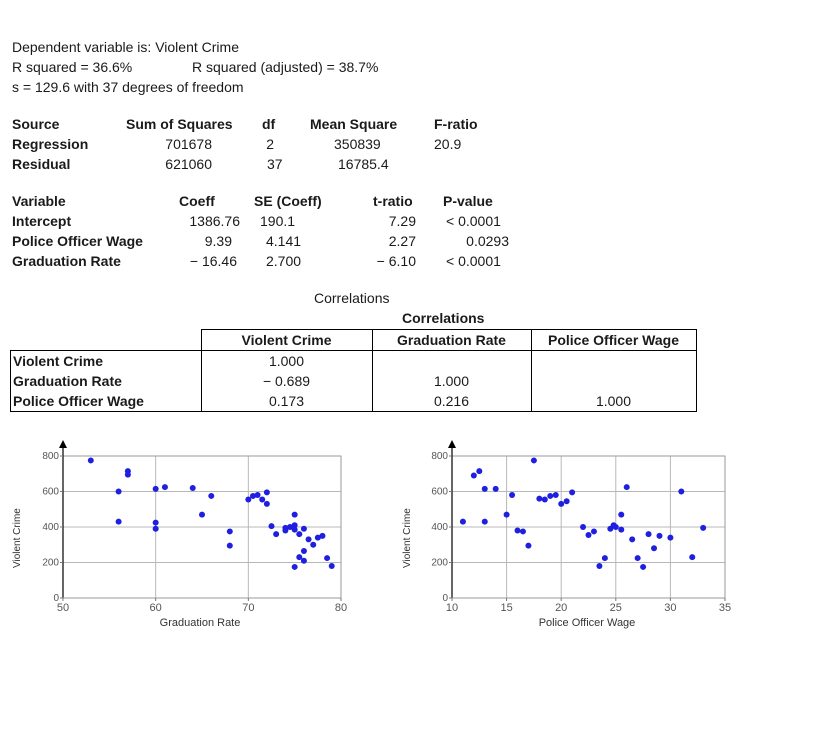 This screenshot has width=816, height=736. What do you see at coordinates (393, 201) in the screenshot?
I see `coef-header-t: t-ratio` at bounding box center [393, 201].